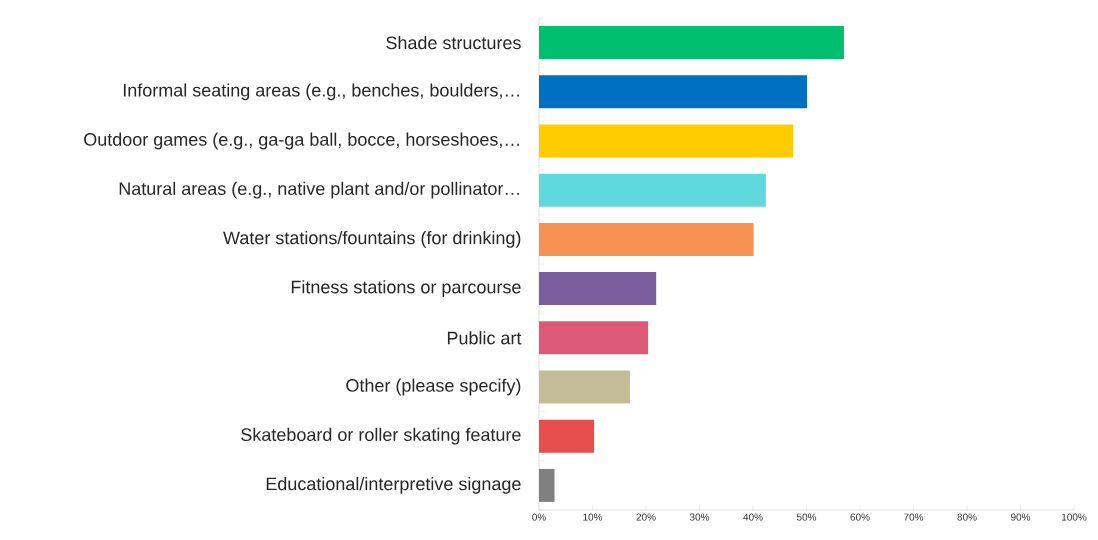  What do you see at coordinates (967, 517) in the screenshot?
I see `x-tick-label: 80%` at bounding box center [967, 517].